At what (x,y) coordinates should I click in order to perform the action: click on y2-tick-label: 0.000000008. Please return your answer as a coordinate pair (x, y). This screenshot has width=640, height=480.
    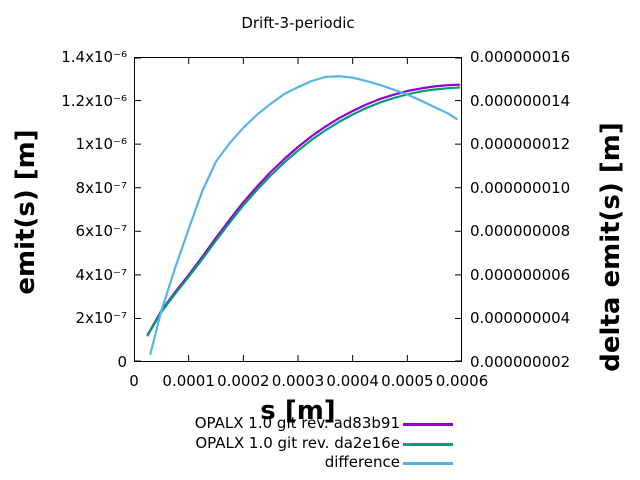
    Looking at the image, I should click on (520, 231).